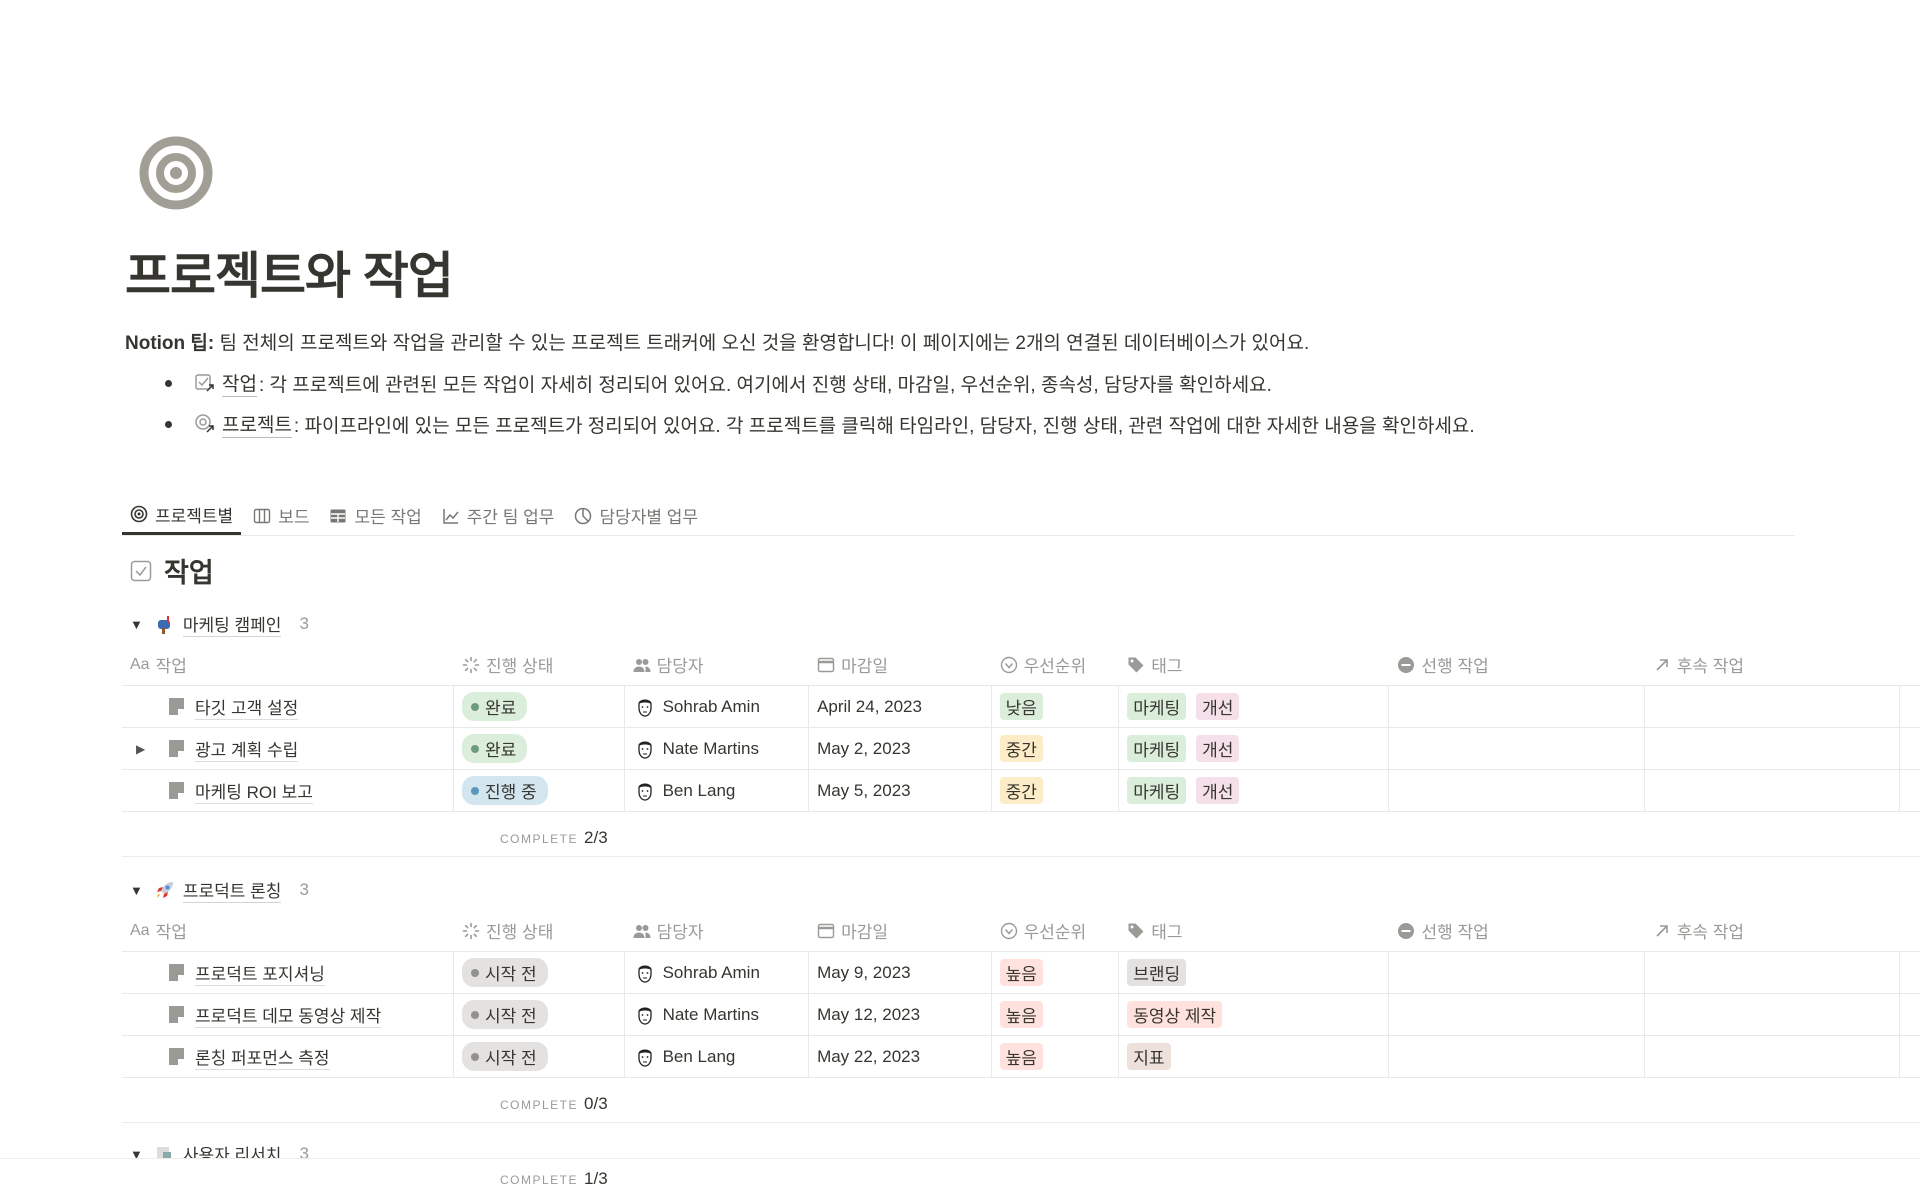 The image size is (1920, 1199). Describe the element at coordinates (649, 517) in the screenshot. I see `tab-label: 담당자별 업무` at that location.